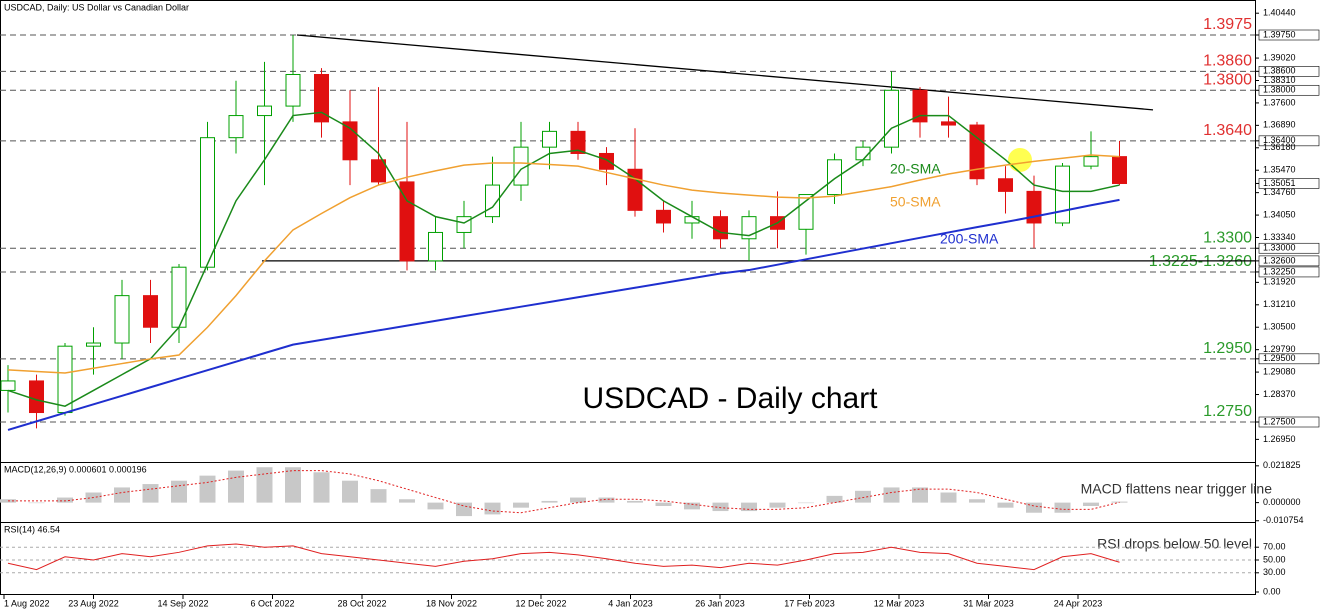  Describe the element at coordinates (1282, 465) in the screenshot. I see `macd-tick-label: 0.021825` at that location.